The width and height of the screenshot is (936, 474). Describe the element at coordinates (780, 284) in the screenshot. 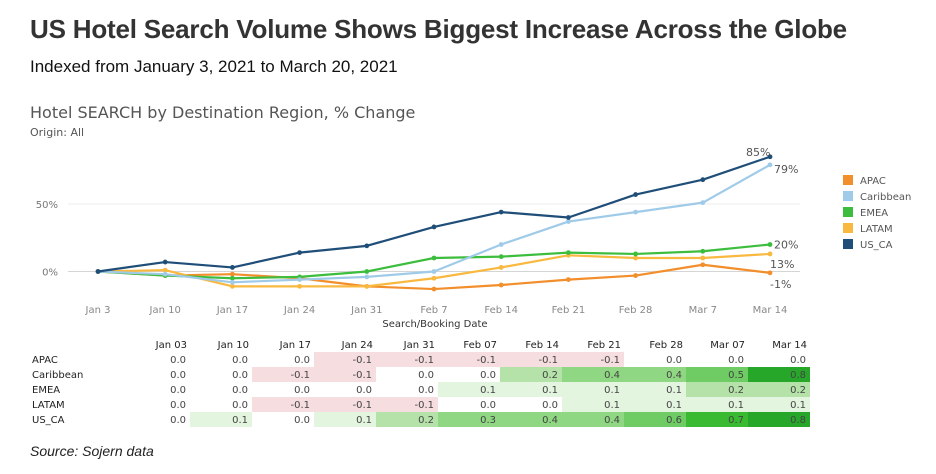

I see `end-label-apac: -1%` at that location.